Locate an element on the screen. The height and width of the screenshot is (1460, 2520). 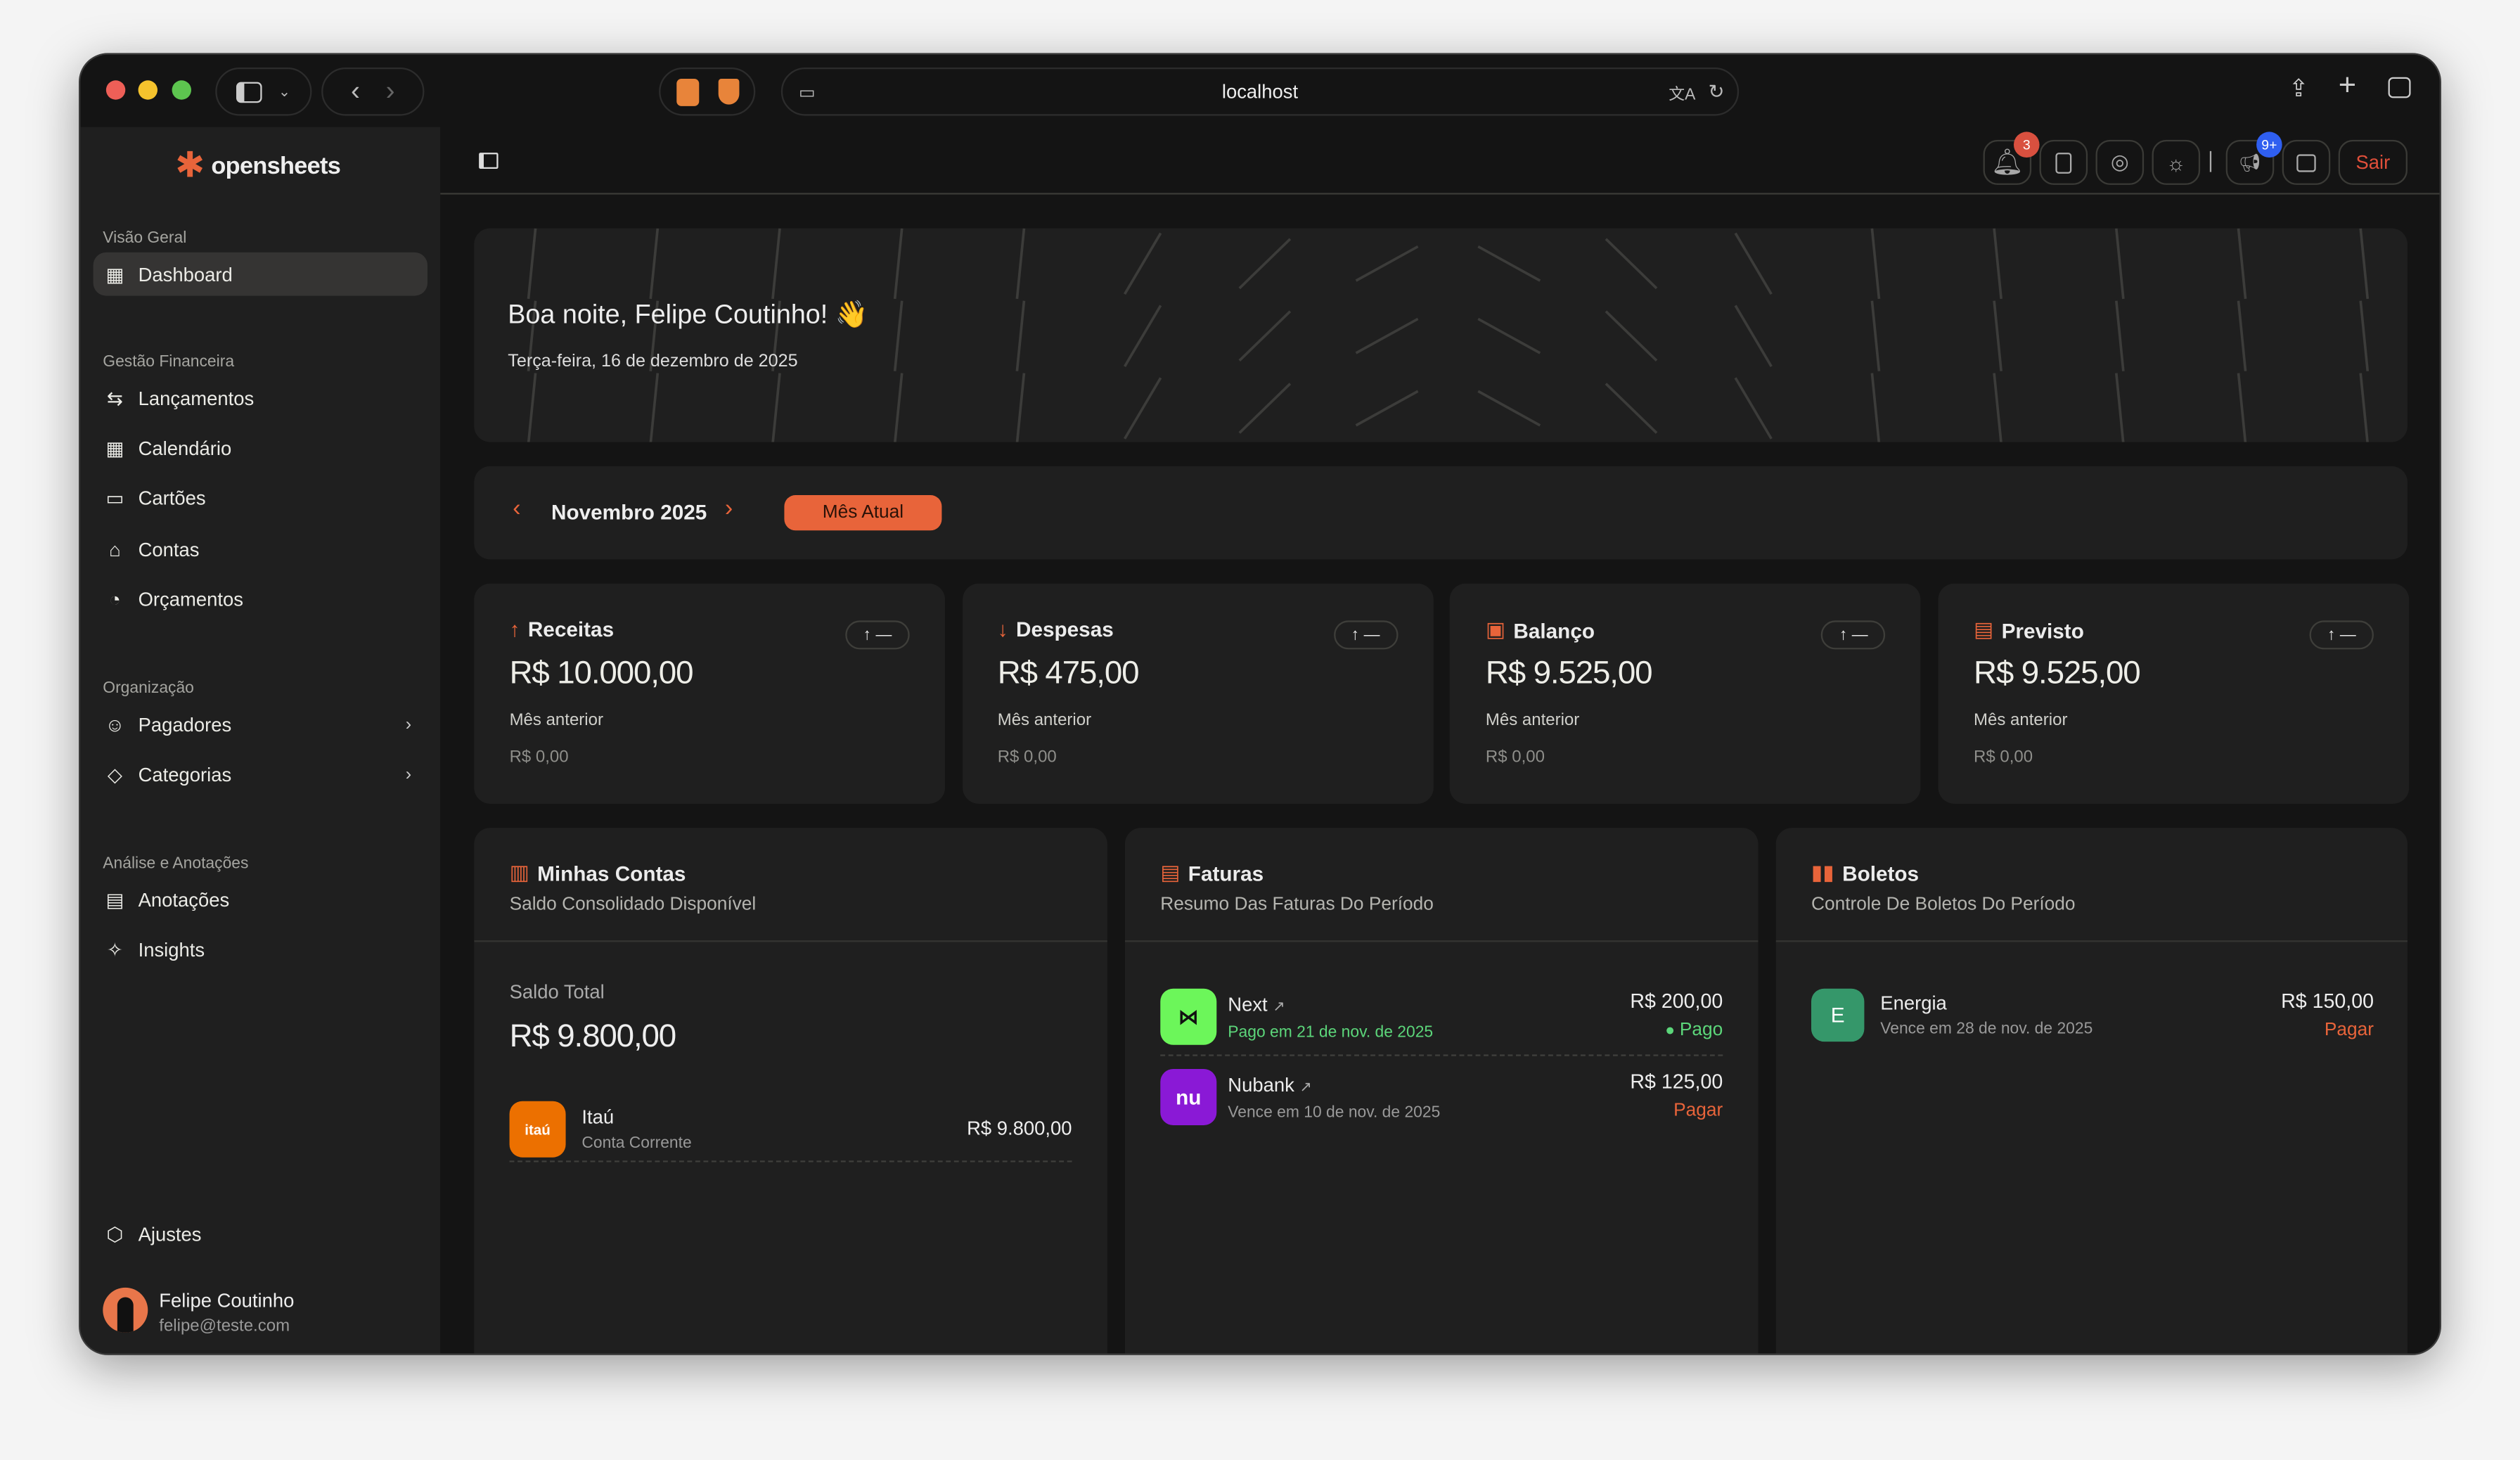
minimize-window-button is located at coordinates (148, 90).